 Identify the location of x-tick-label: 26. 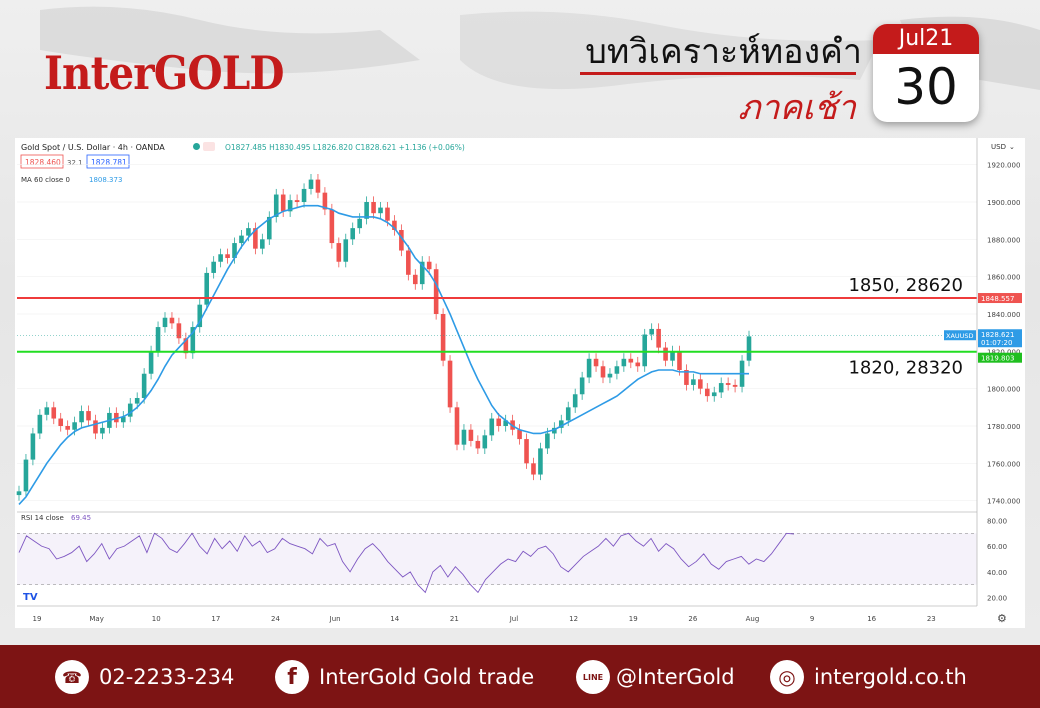
(692, 619).